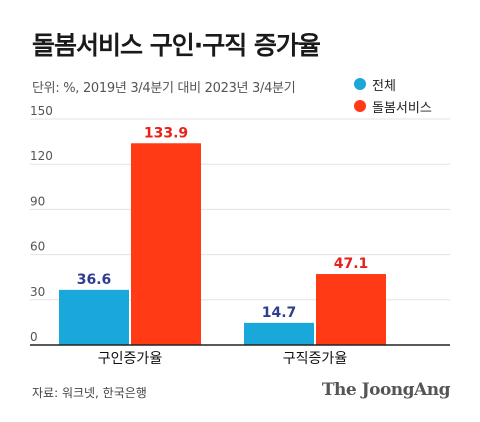 This screenshot has width=480, height=422. I want to click on y-tick-label: 0, so click(34, 337).